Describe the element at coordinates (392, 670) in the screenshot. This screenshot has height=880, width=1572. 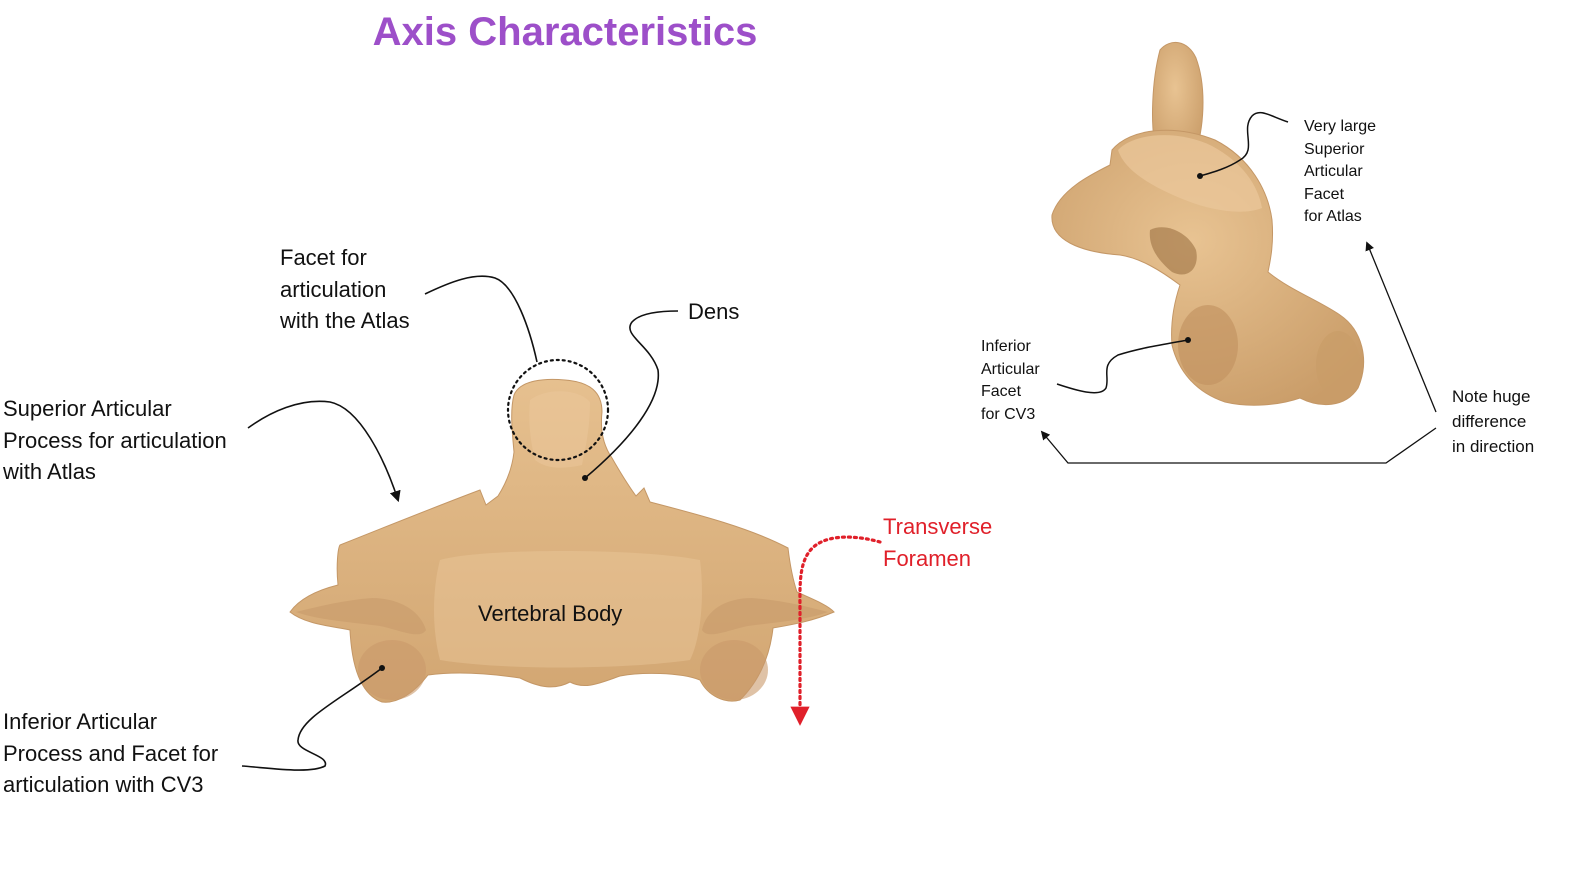
I see `left-inferior-facet` at that location.